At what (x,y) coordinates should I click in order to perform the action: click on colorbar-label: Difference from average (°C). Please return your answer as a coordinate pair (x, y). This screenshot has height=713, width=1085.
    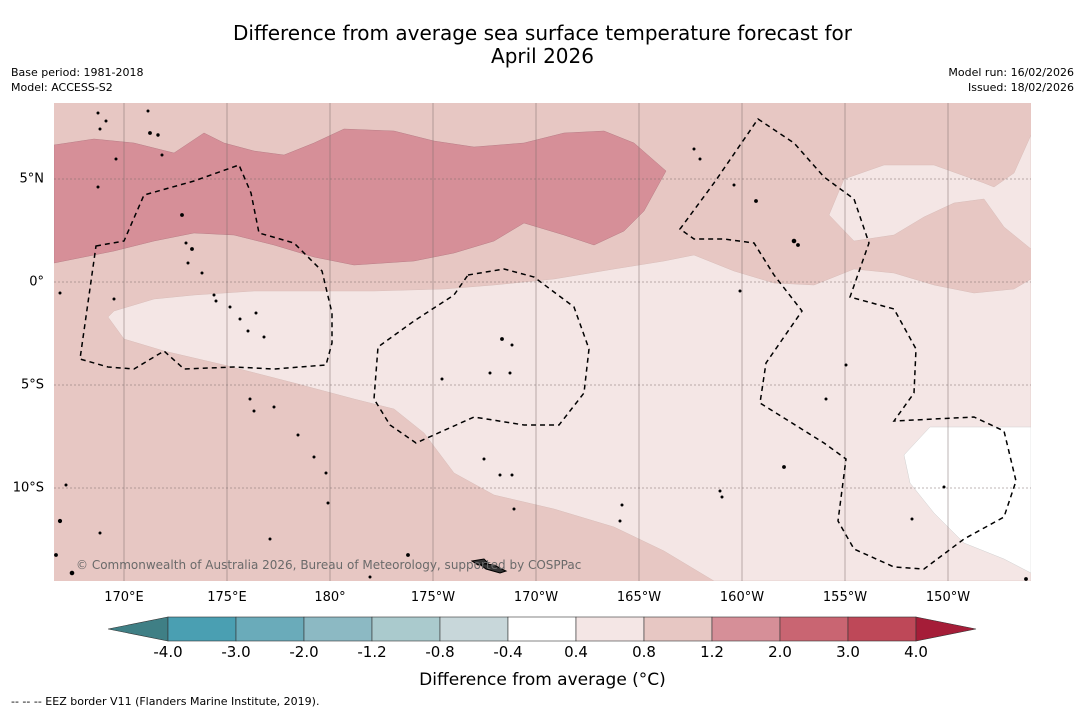
    Looking at the image, I should click on (542, 680).